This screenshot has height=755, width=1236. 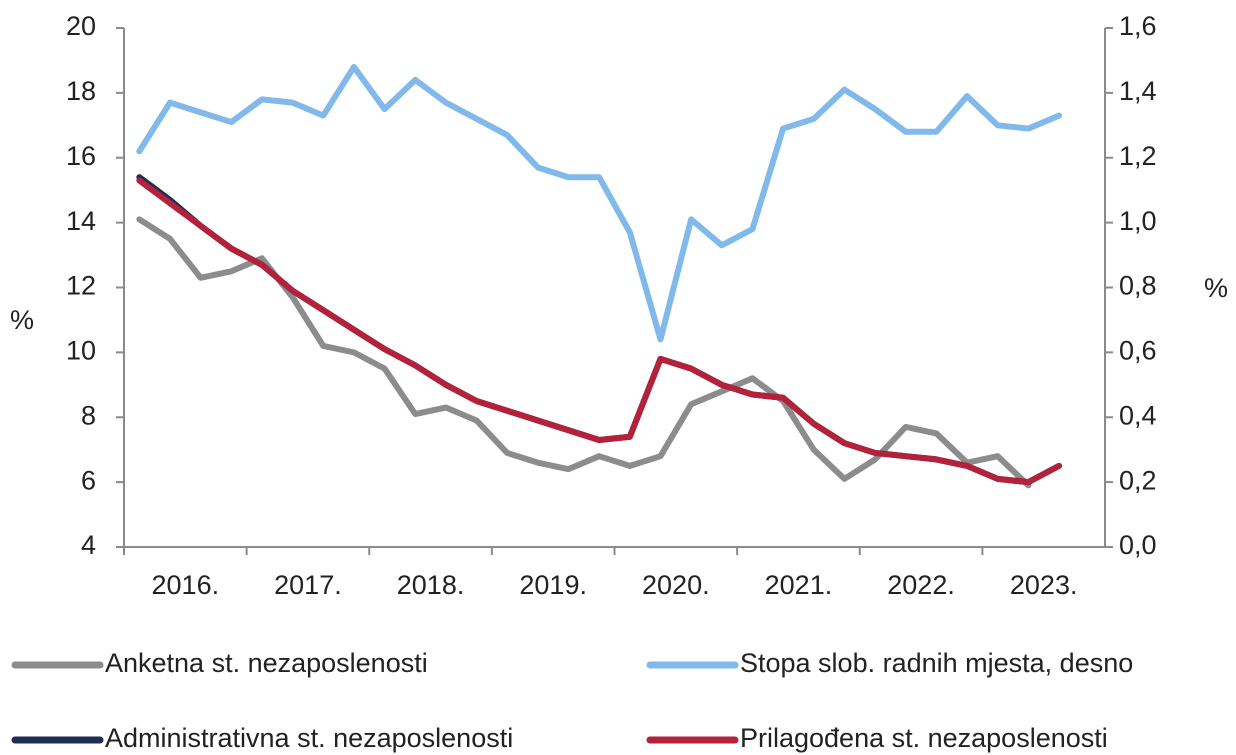 I want to click on x-tick-label: 2023., so click(x=1044, y=585).